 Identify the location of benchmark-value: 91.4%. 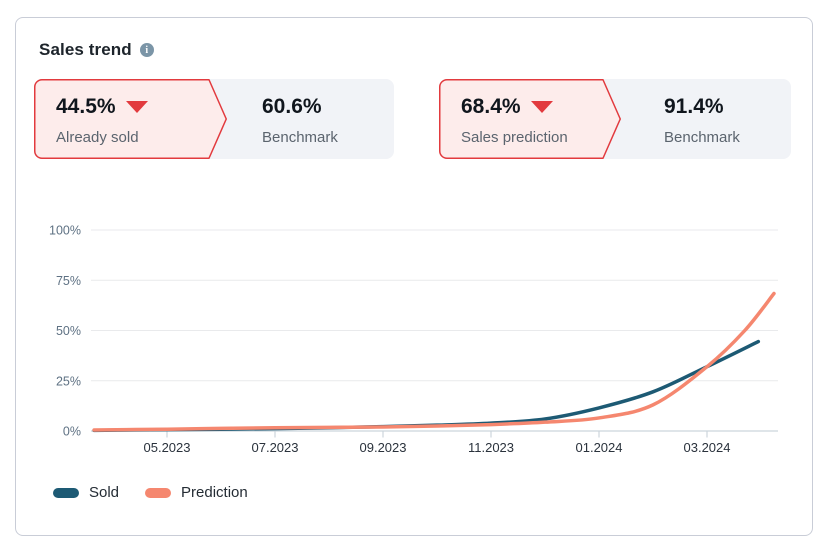
(694, 106).